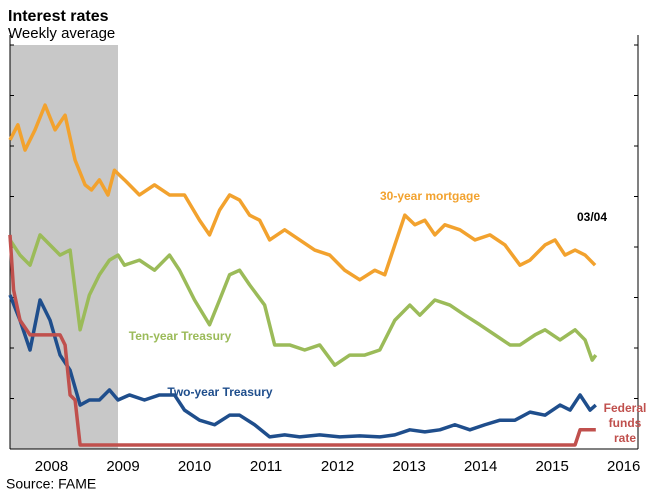 The width and height of the screenshot is (650, 493). Describe the element at coordinates (337, 466) in the screenshot. I see `x-tick-label: 2012` at that location.